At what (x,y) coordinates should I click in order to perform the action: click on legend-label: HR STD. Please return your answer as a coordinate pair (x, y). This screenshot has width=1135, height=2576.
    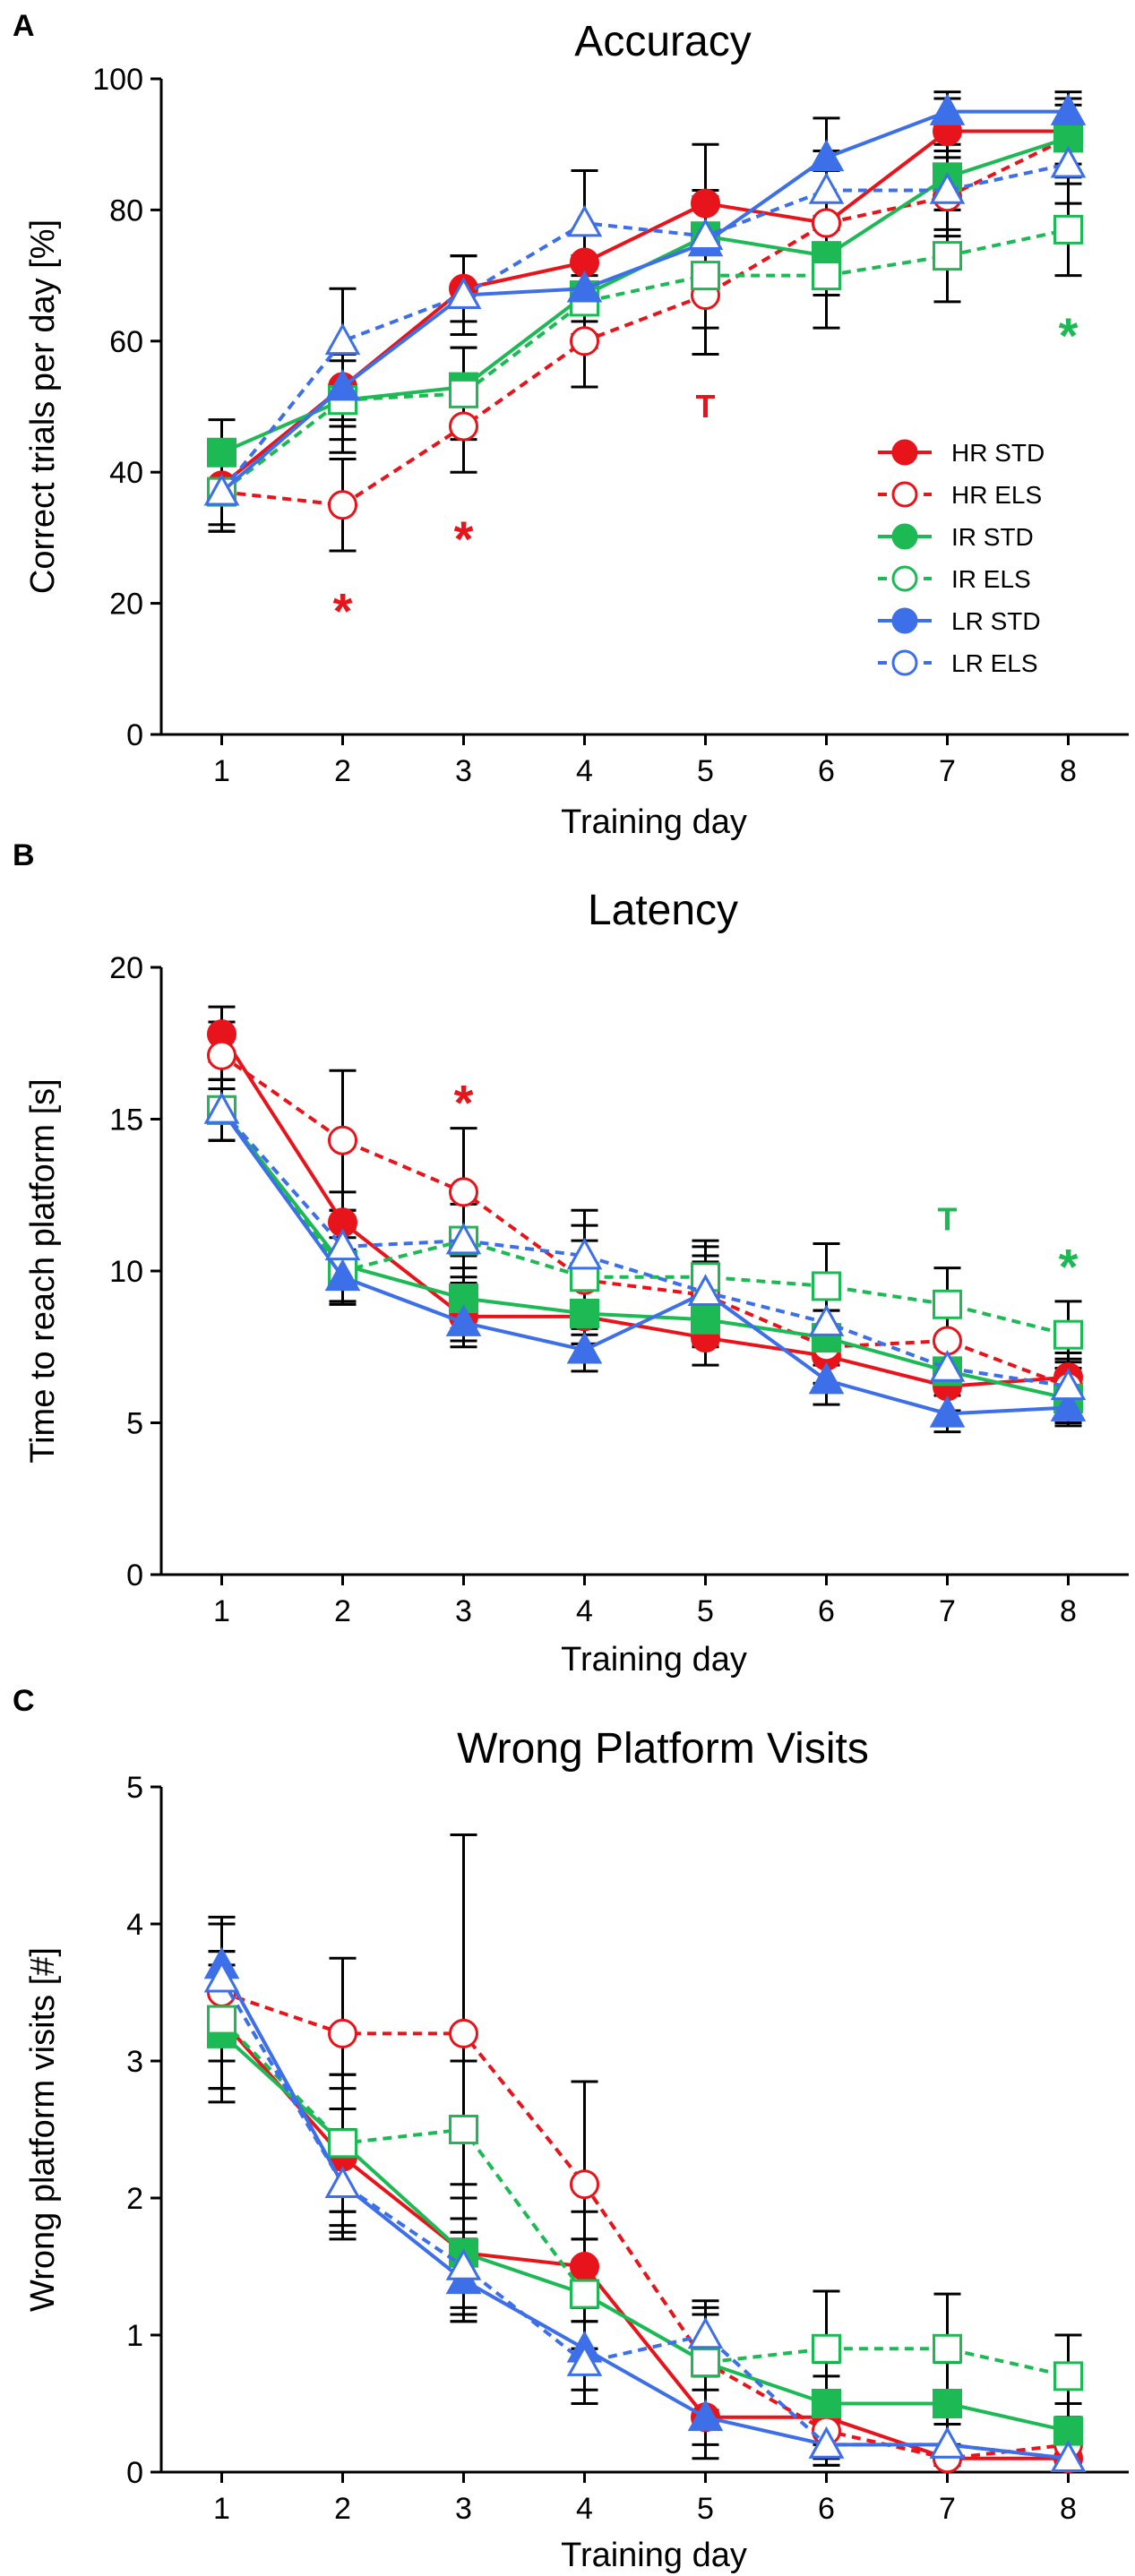
    Looking at the image, I should click on (998, 453).